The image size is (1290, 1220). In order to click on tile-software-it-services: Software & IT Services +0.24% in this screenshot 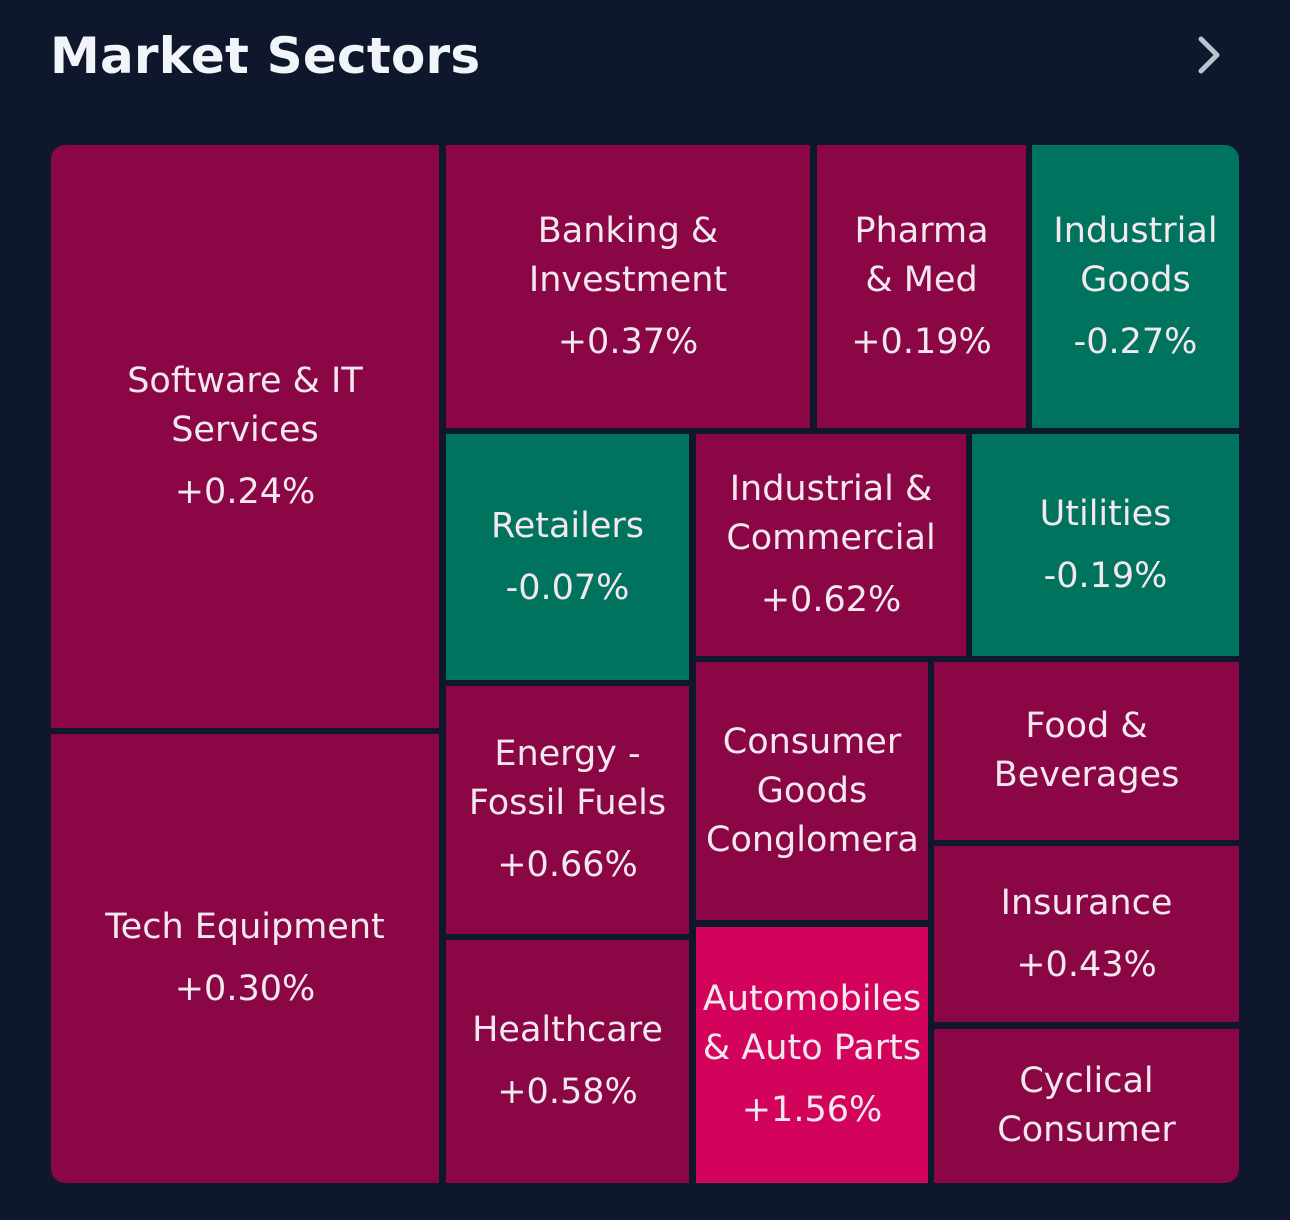, I will do `click(245, 436)`.